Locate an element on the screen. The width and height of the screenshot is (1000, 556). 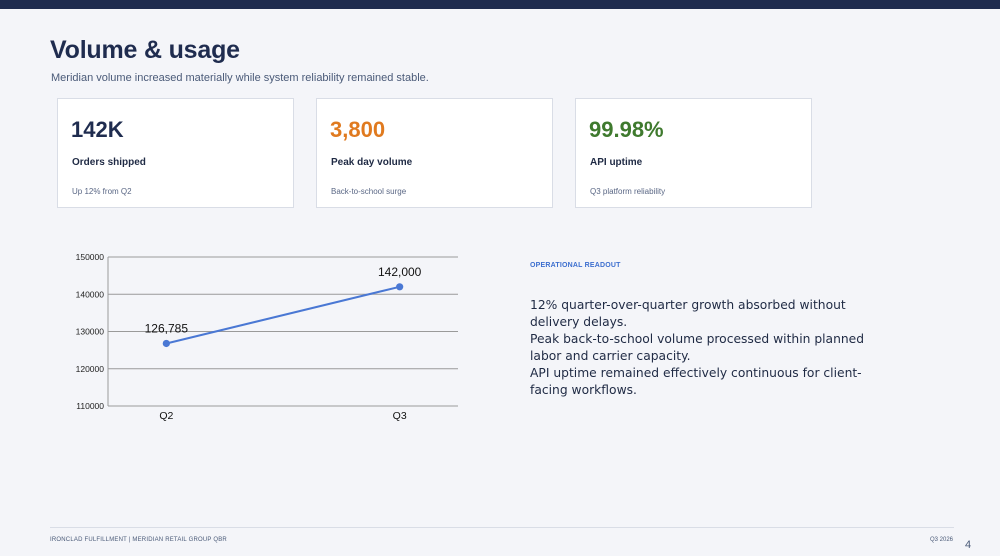
series-line is located at coordinates (283, 315).